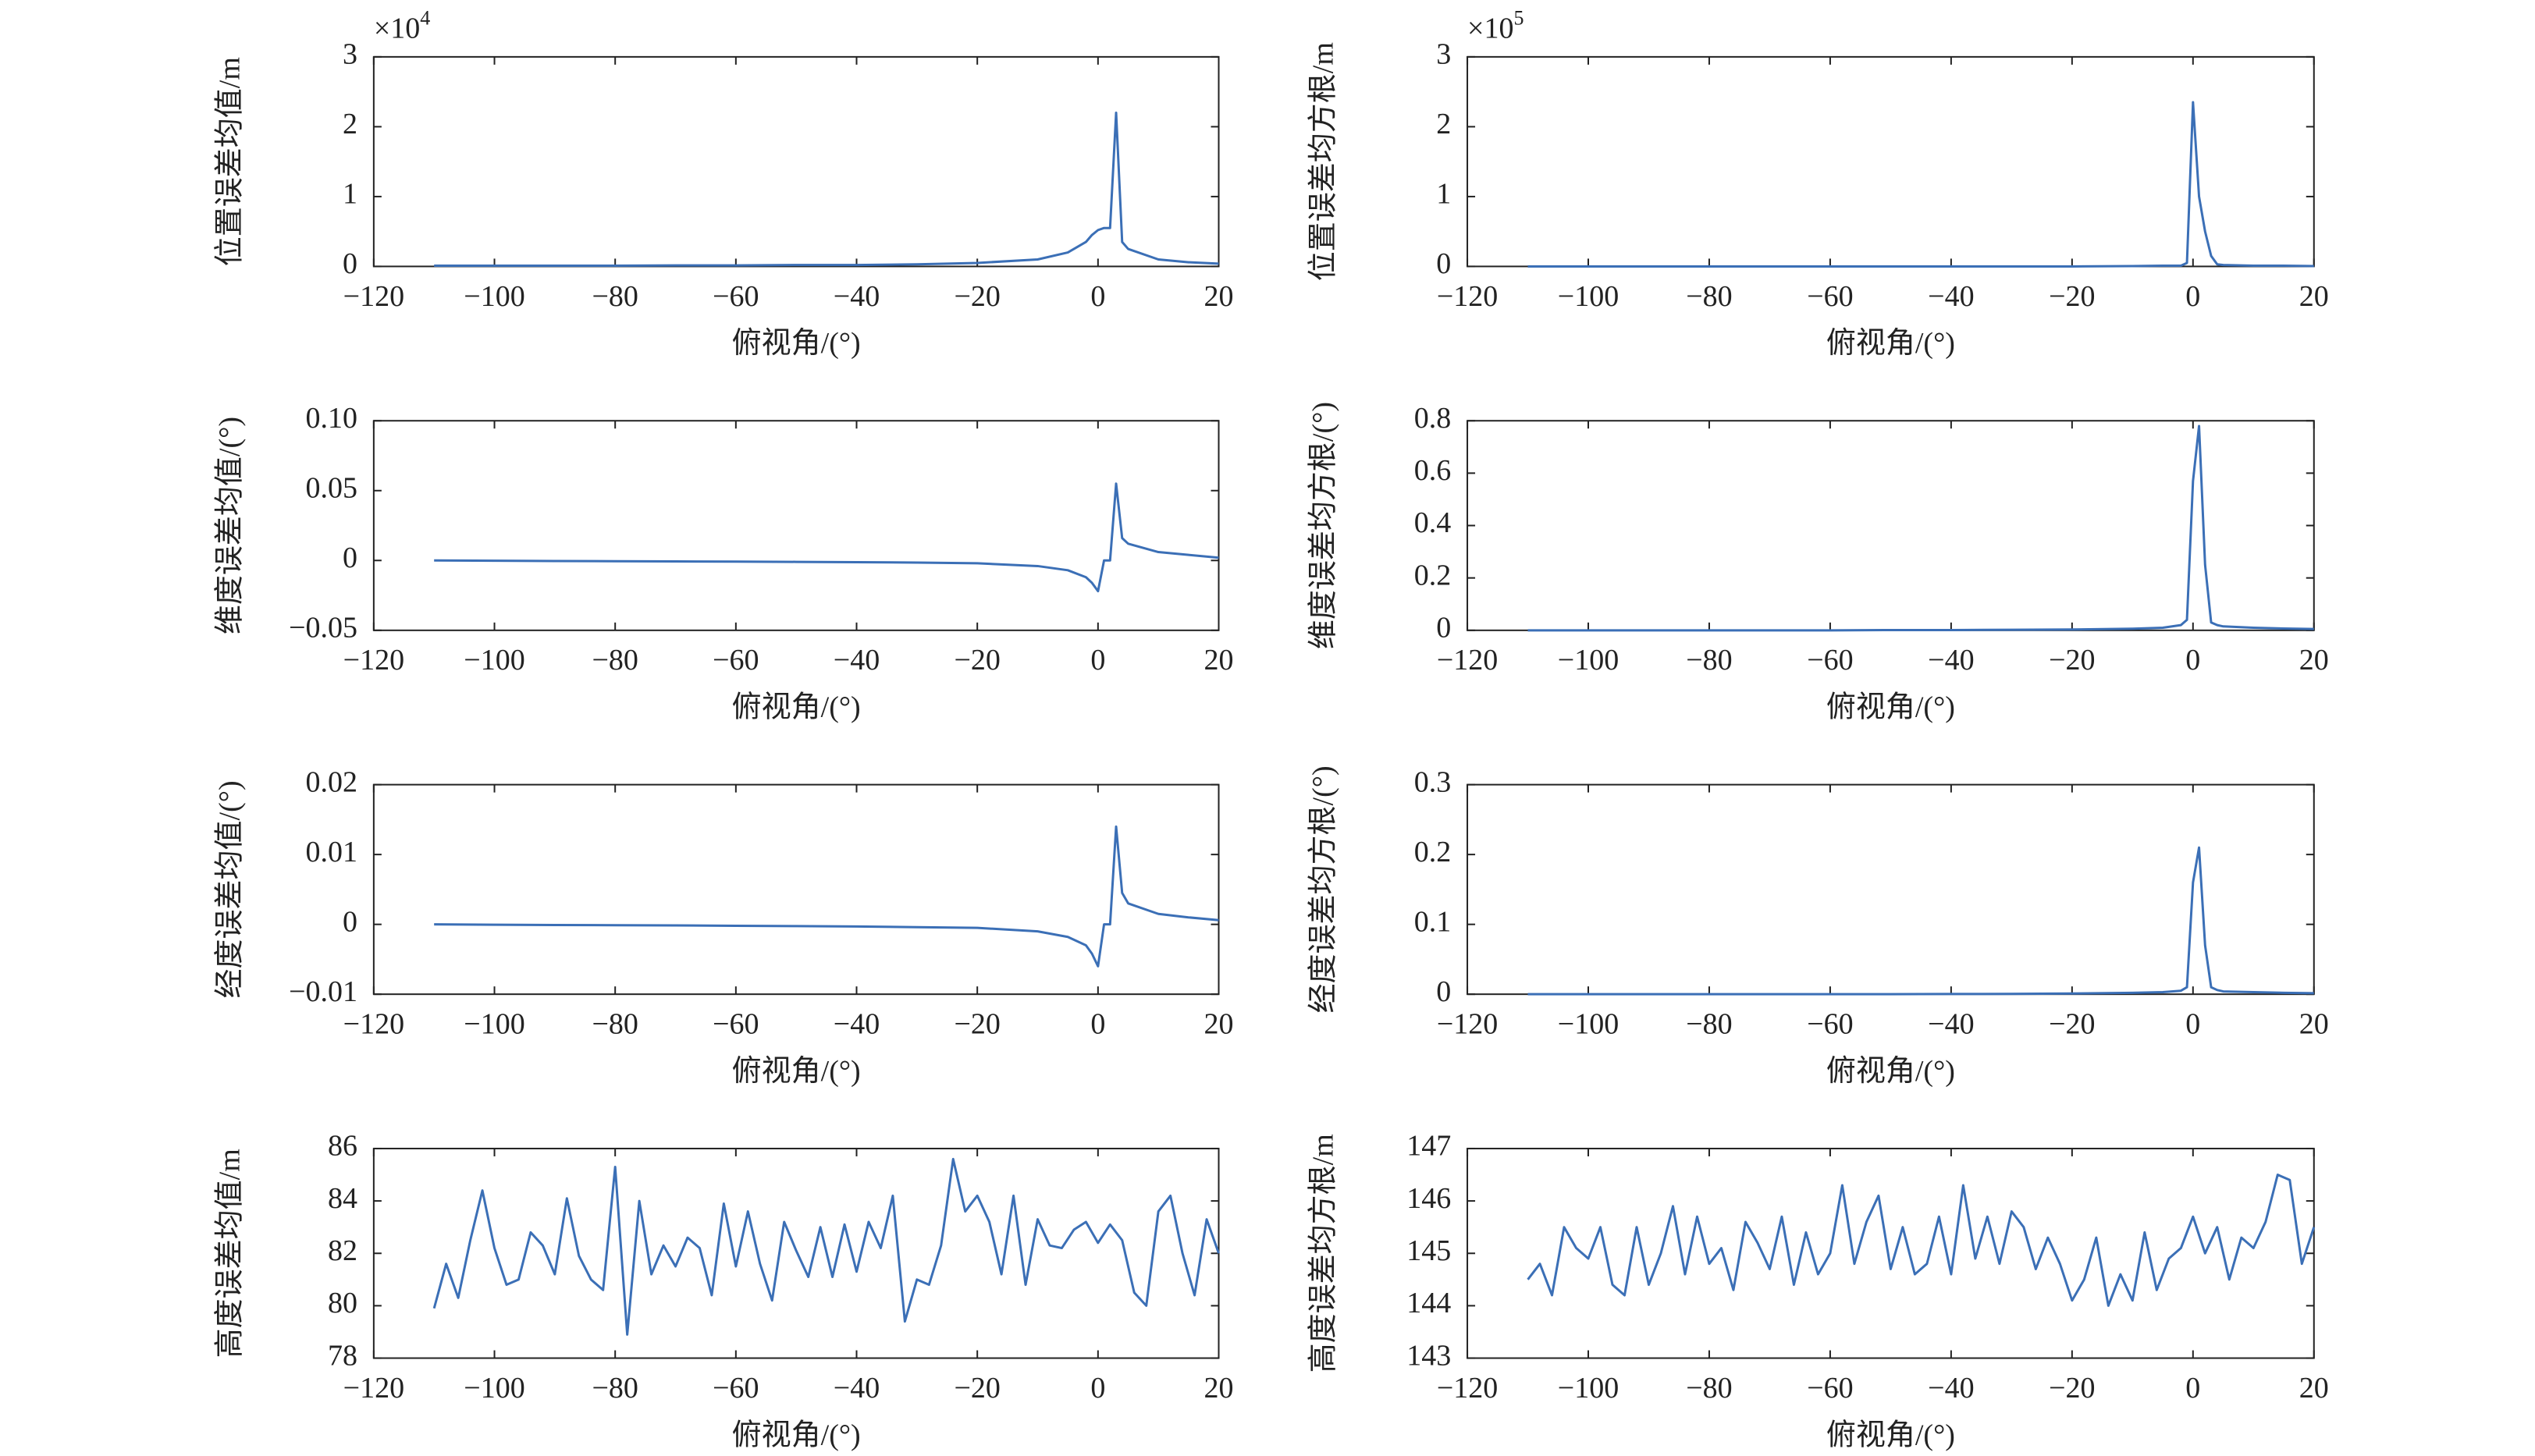 Image resolution: width=2535 pixels, height=1456 pixels. I want to click on y-scale-label: ×10⁵, so click(1495, 26).